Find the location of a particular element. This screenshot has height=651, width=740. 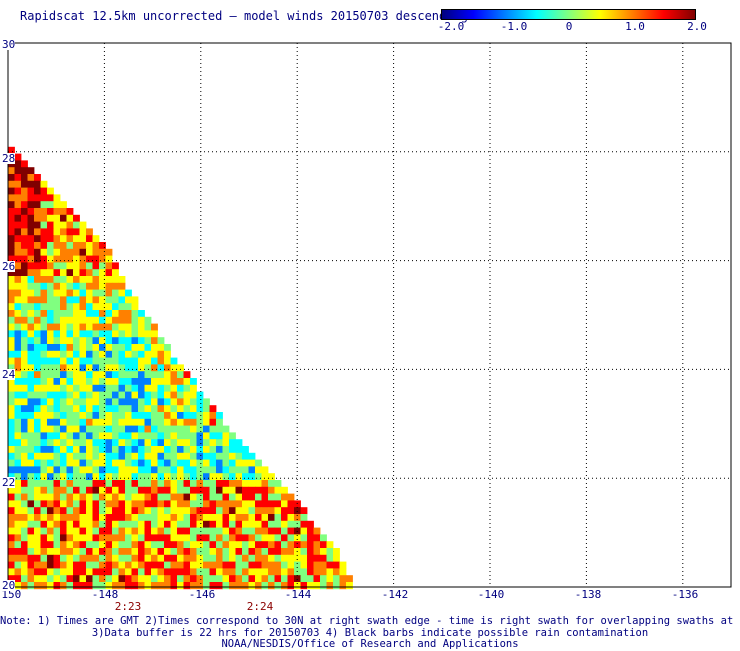

scale-label: 0 is located at coordinates (569, 26).